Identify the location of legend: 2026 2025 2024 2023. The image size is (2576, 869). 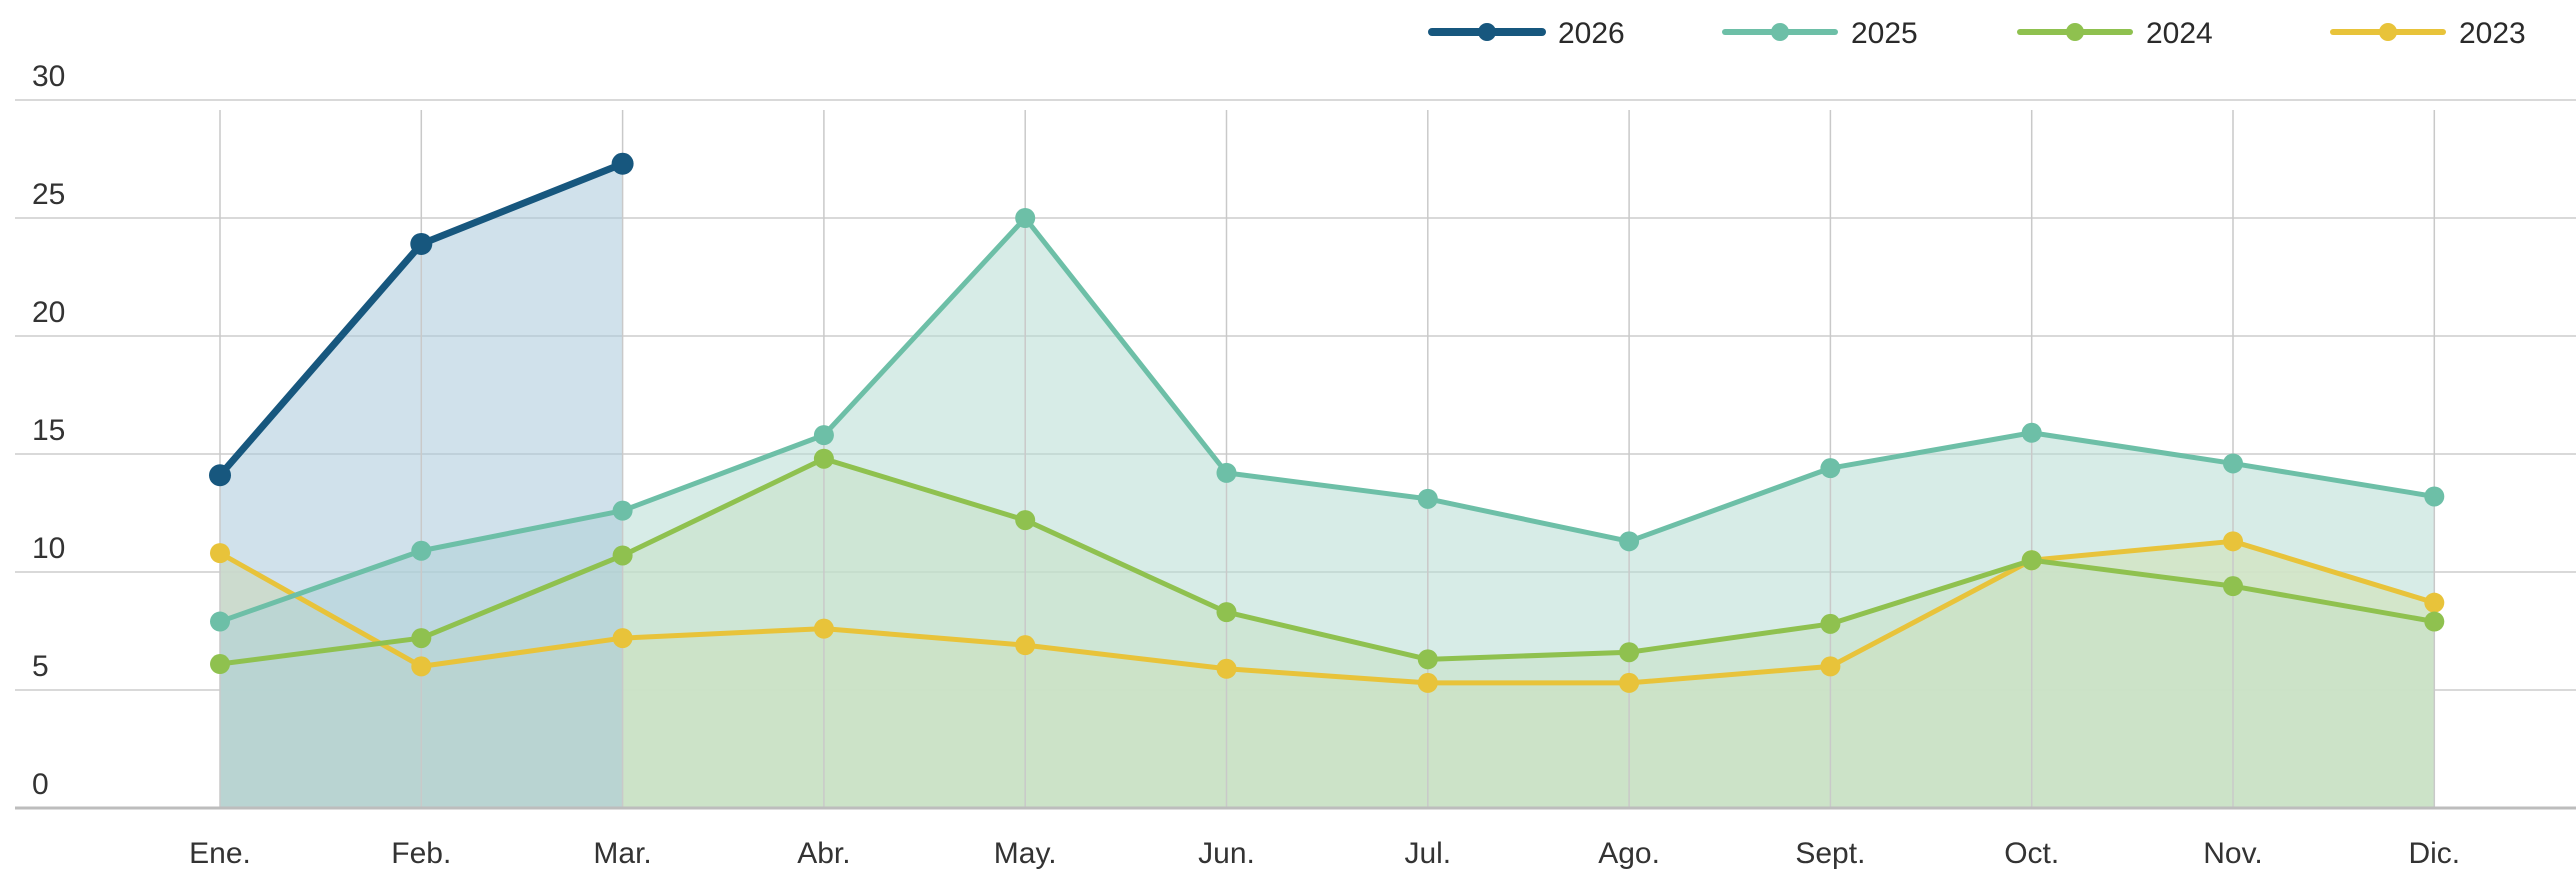
(1977, 33).